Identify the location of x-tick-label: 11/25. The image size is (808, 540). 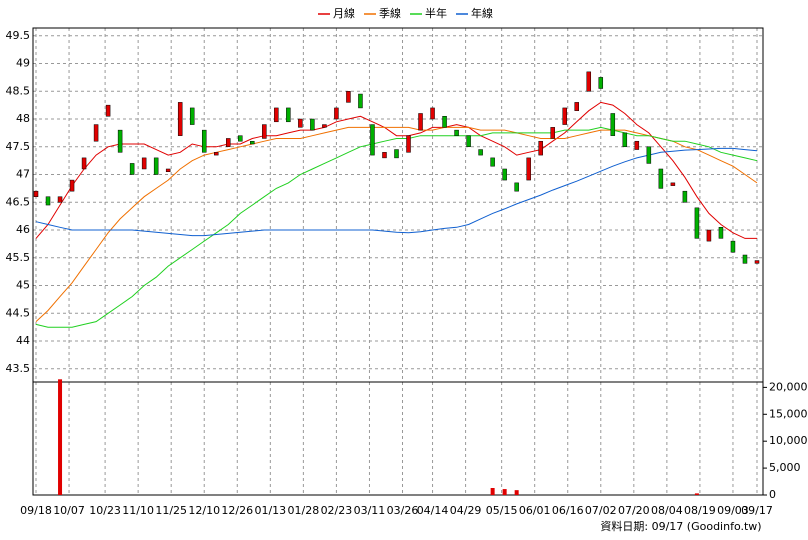
(171, 510).